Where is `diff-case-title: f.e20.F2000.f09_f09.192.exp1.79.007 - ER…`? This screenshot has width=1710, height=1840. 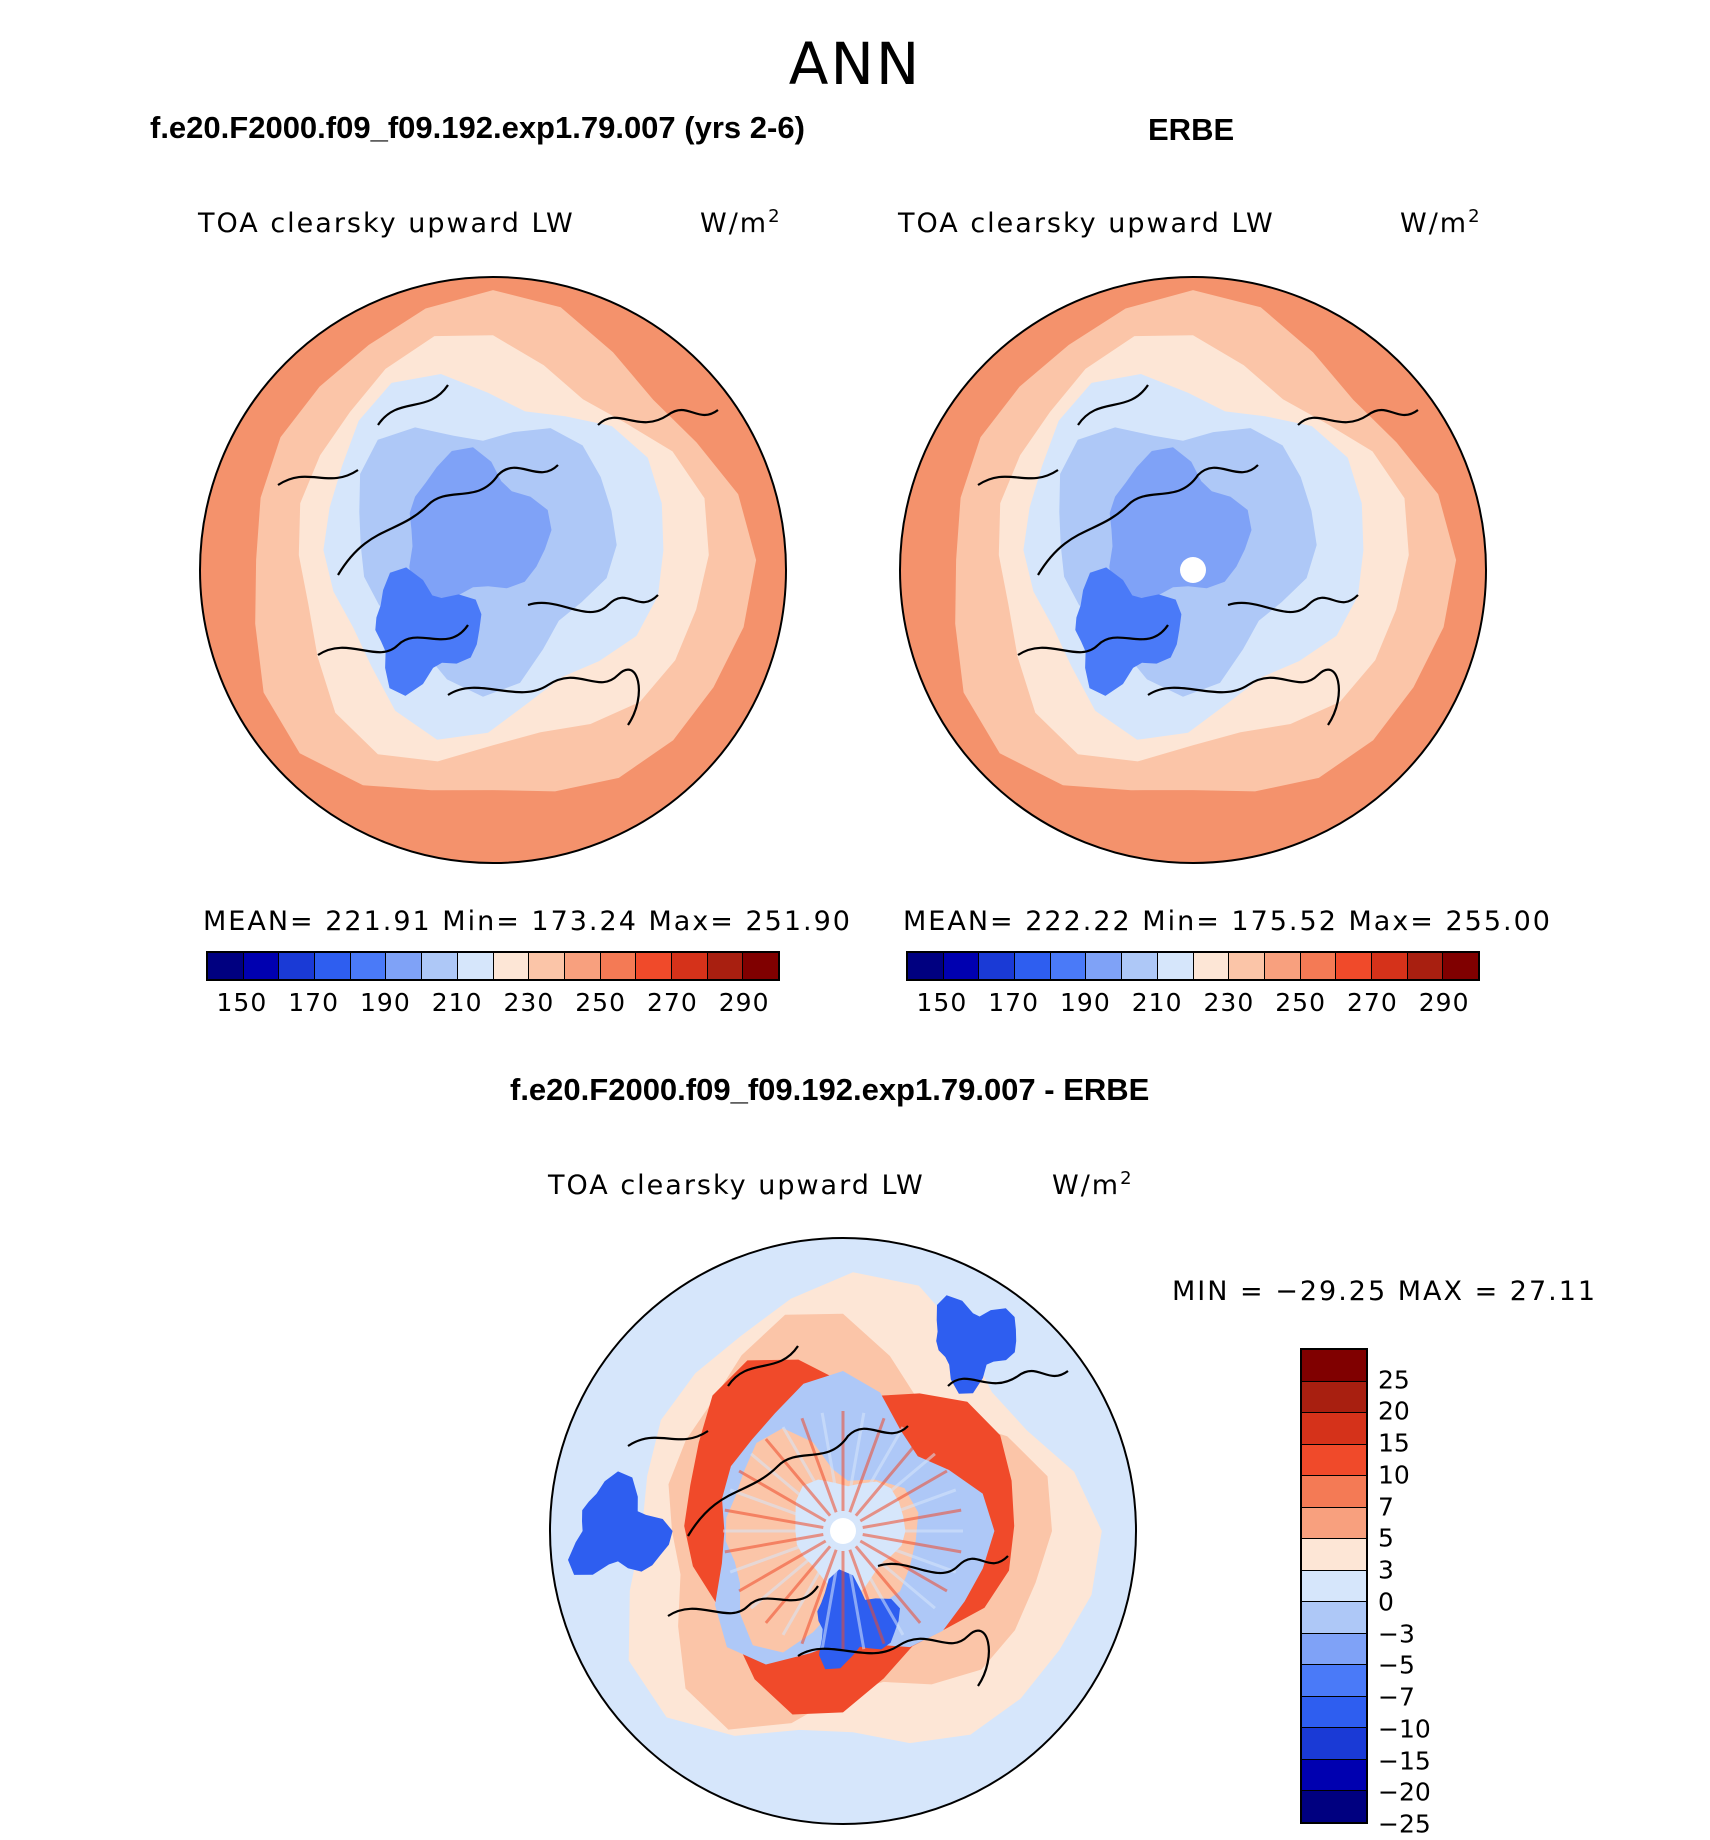 diff-case-title: f.e20.F2000.f09_f09.192.exp1.79.007 - ER… is located at coordinates (830, 1089).